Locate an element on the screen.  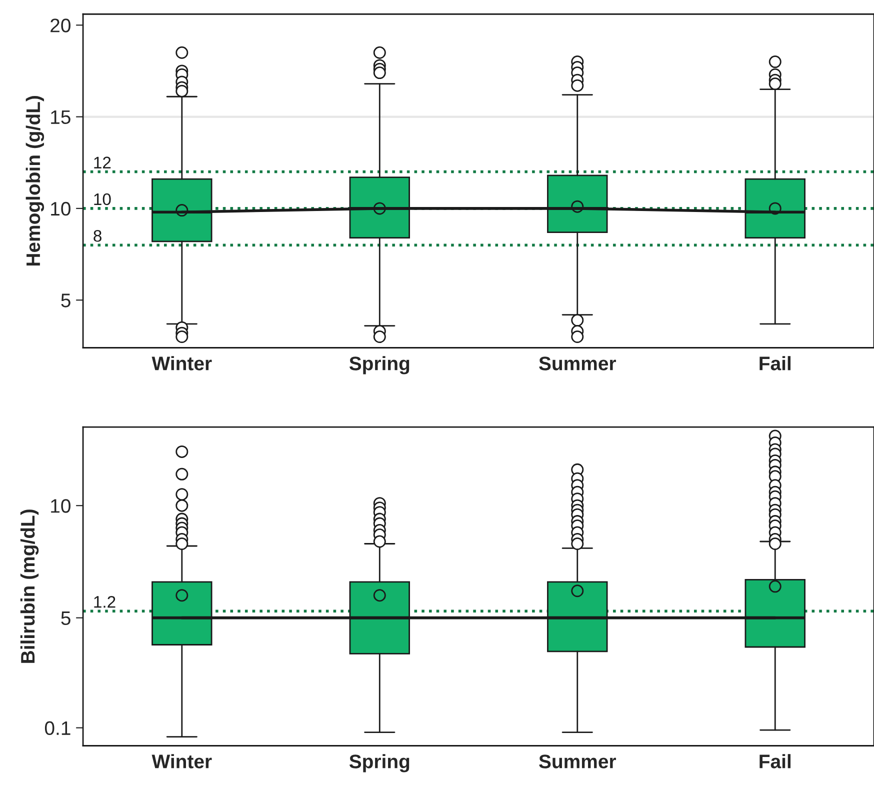
ref-line-label: 12 is located at coordinates (102, 162).